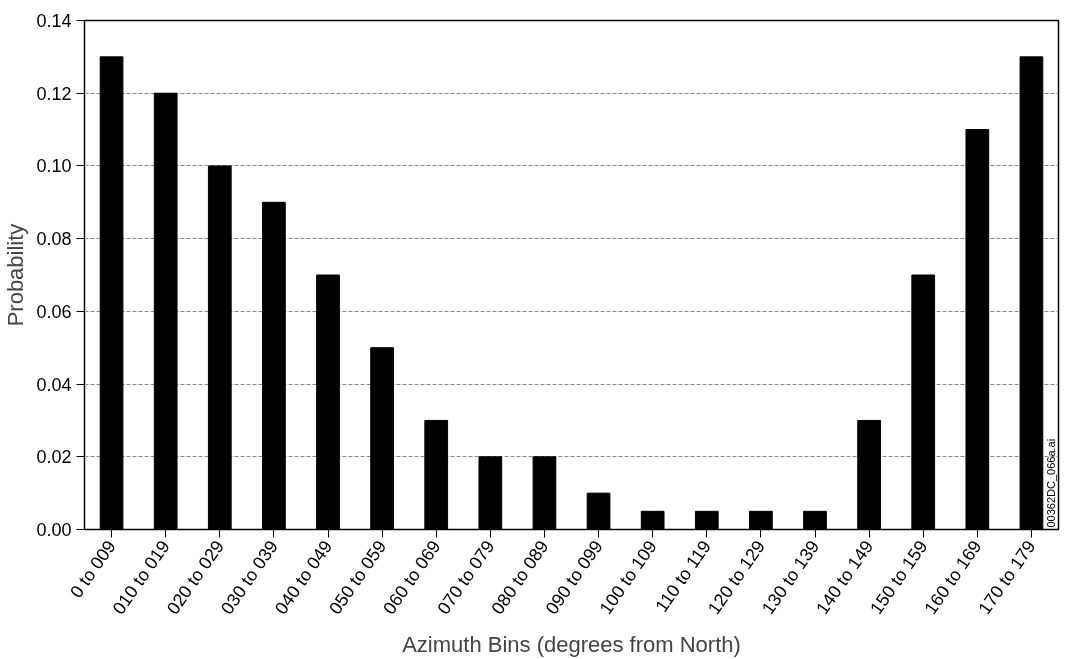  Describe the element at coordinates (1050, 483) in the screenshot. I see `annotation: 00362DC_066a.ai` at that location.